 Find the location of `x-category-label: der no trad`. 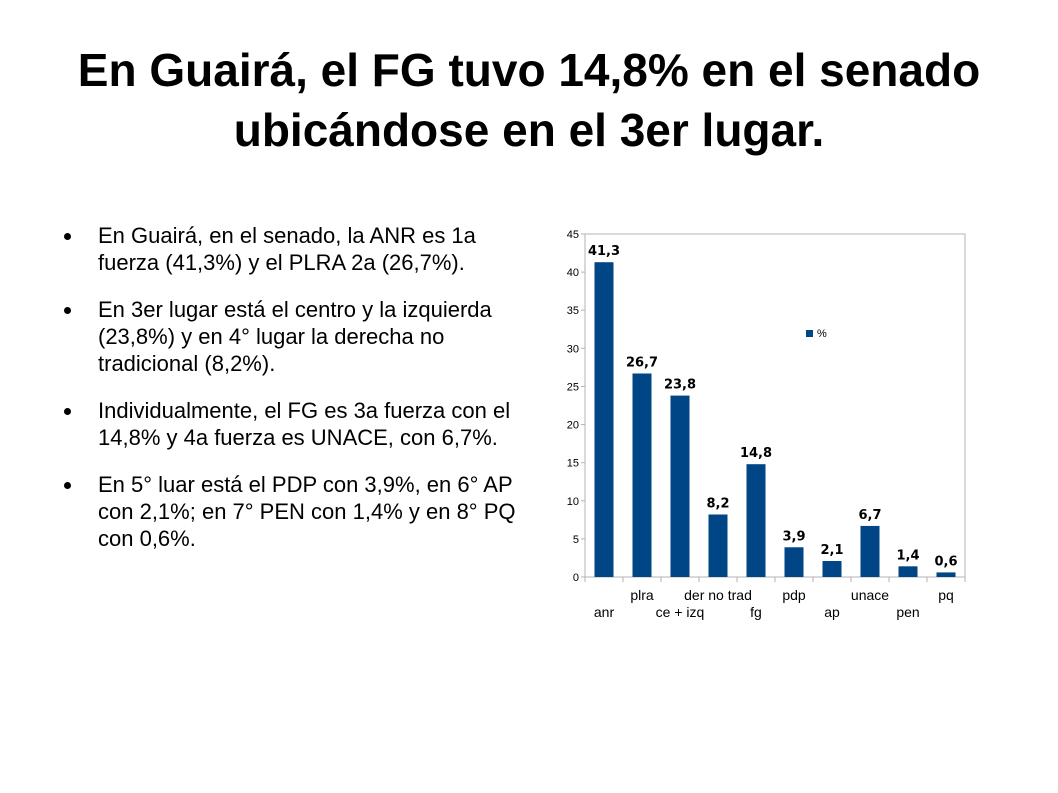

x-category-label: der no trad is located at coordinates (718, 595).